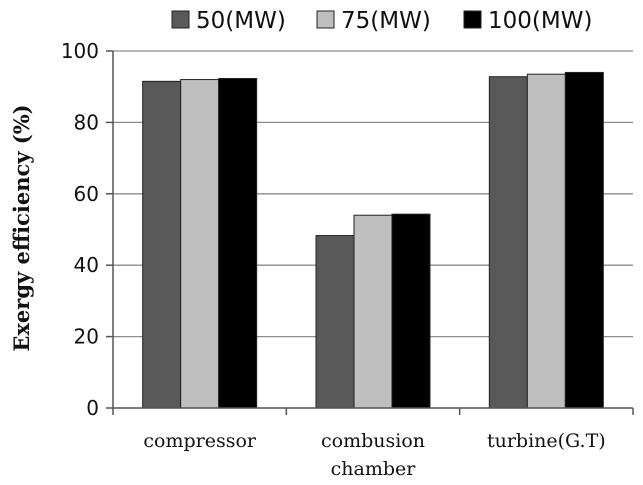 Image resolution: width=643 pixels, height=485 pixels. What do you see at coordinates (374, 469) in the screenshot?
I see `x-category-label: chamber` at bounding box center [374, 469].